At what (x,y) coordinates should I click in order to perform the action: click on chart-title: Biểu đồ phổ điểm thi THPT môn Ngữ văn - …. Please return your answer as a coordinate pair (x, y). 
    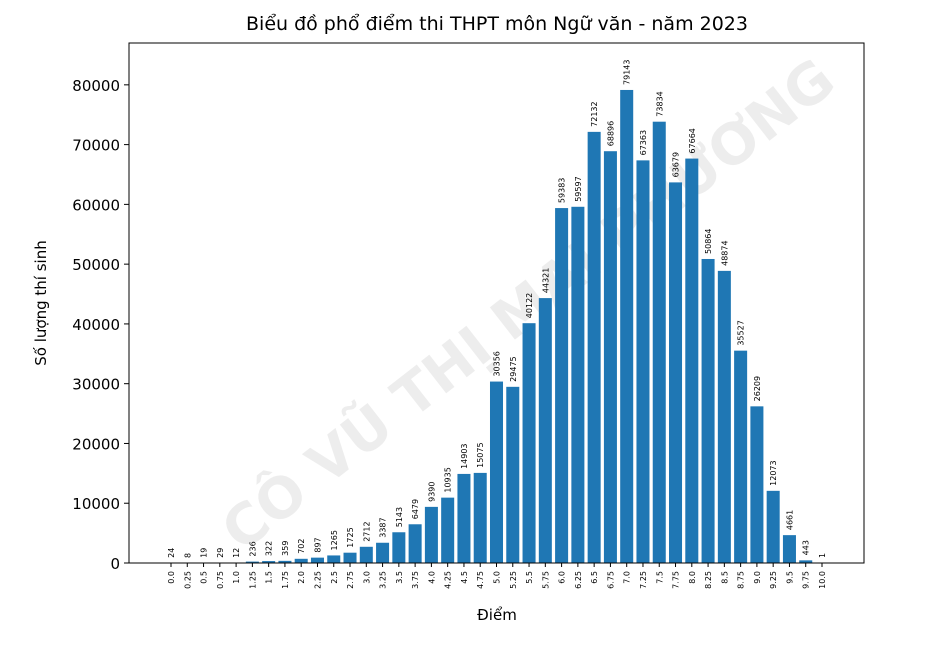
    Looking at the image, I should click on (497, 24).